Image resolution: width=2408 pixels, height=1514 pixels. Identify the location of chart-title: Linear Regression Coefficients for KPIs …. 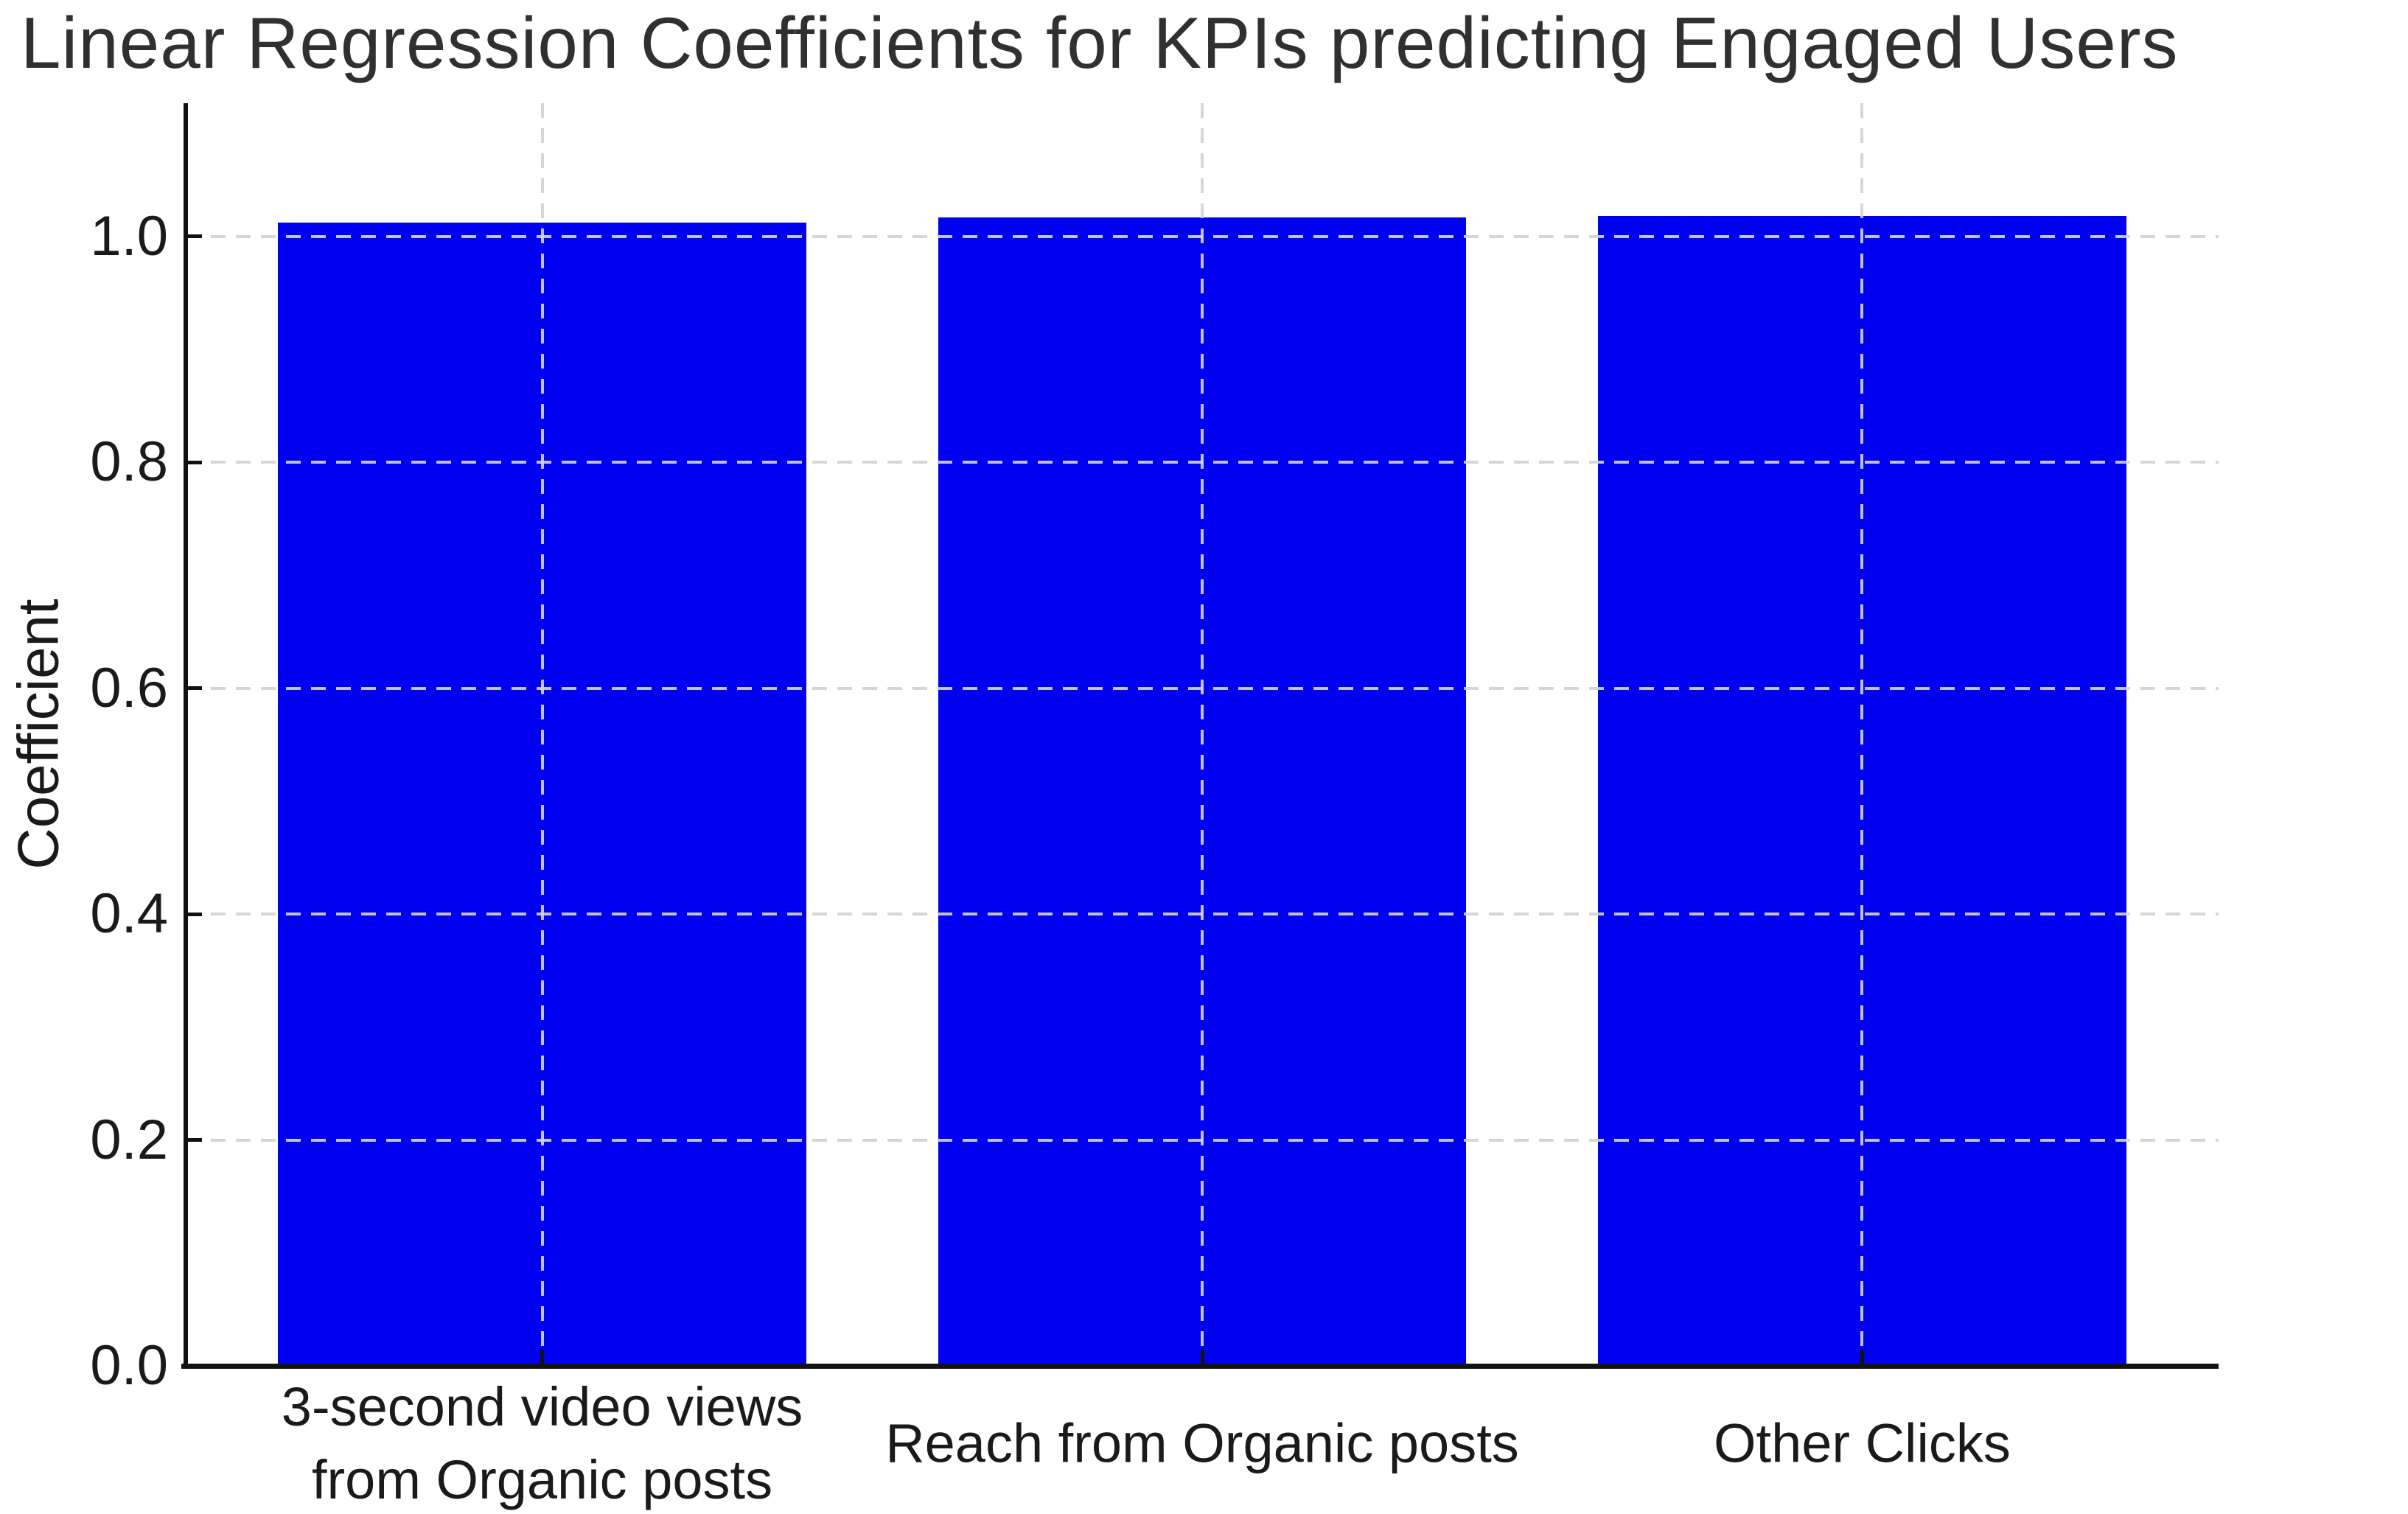
(1100, 42).